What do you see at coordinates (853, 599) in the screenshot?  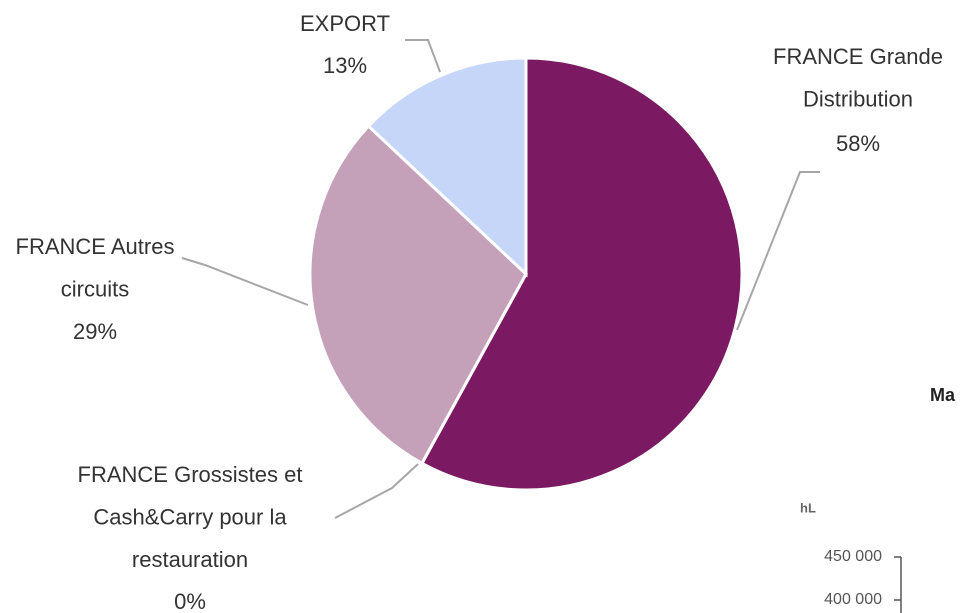 I see `y-tick-label: 400 000` at bounding box center [853, 599].